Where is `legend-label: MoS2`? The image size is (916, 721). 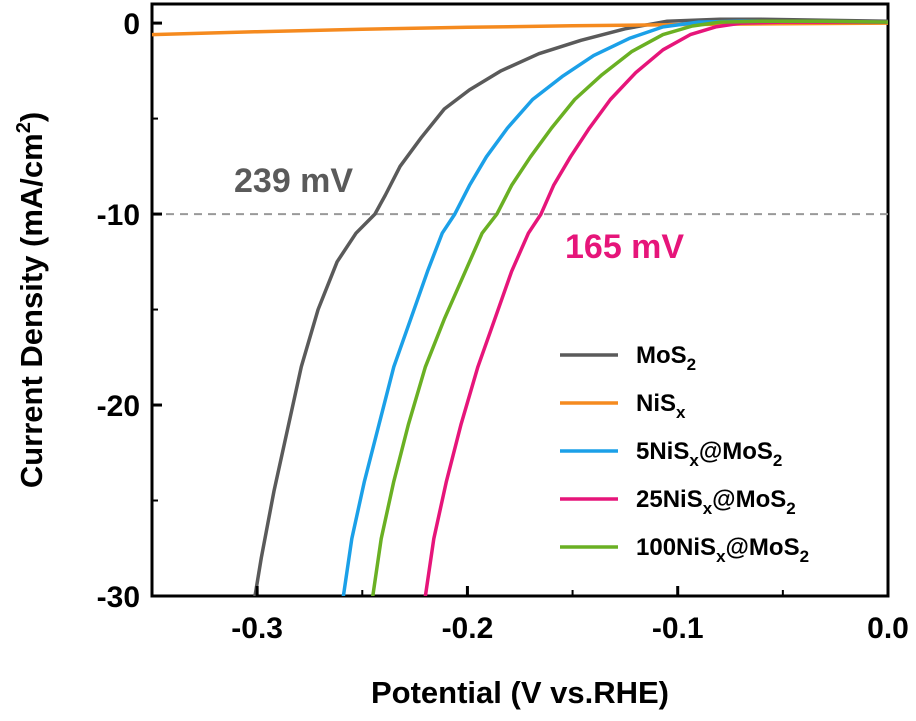
legend-label: MoS2 is located at coordinates (666, 358).